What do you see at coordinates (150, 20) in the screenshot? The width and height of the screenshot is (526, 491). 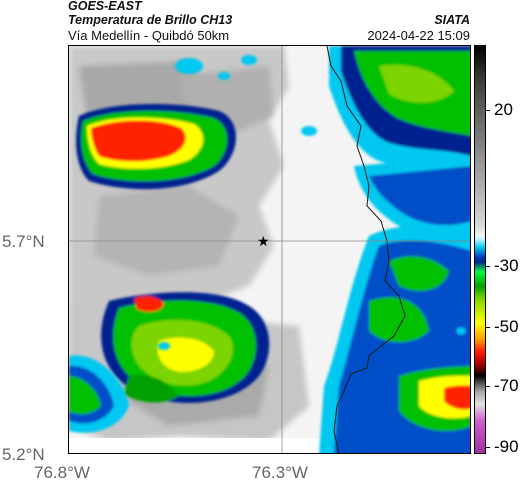 I see `product-title: Temperatura de Brillo CH13` at bounding box center [150, 20].